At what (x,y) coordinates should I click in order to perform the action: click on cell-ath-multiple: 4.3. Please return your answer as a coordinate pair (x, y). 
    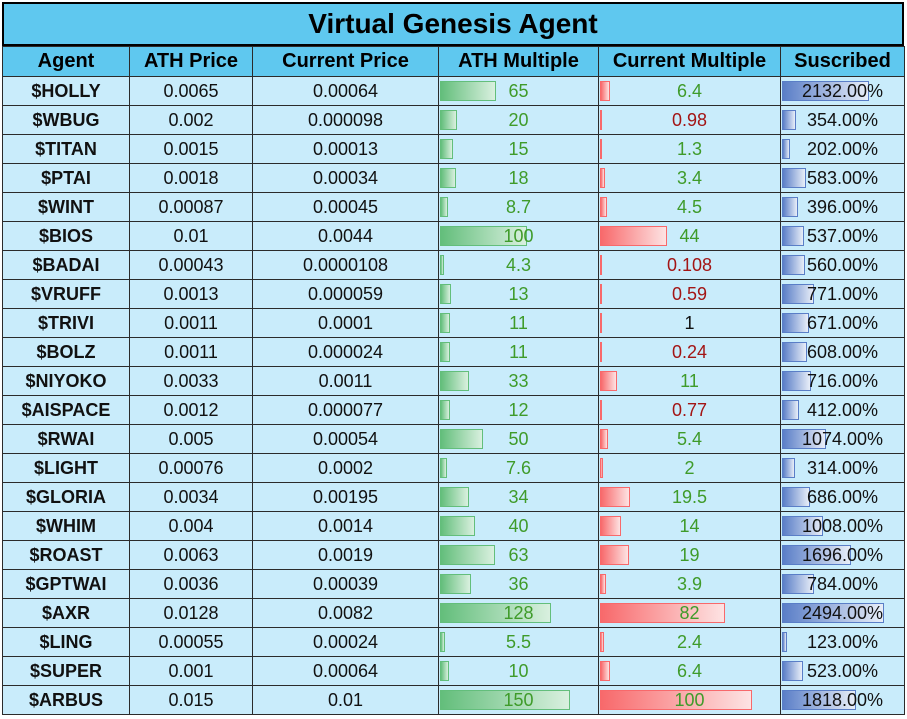
    Looking at the image, I should click on (518, 265).